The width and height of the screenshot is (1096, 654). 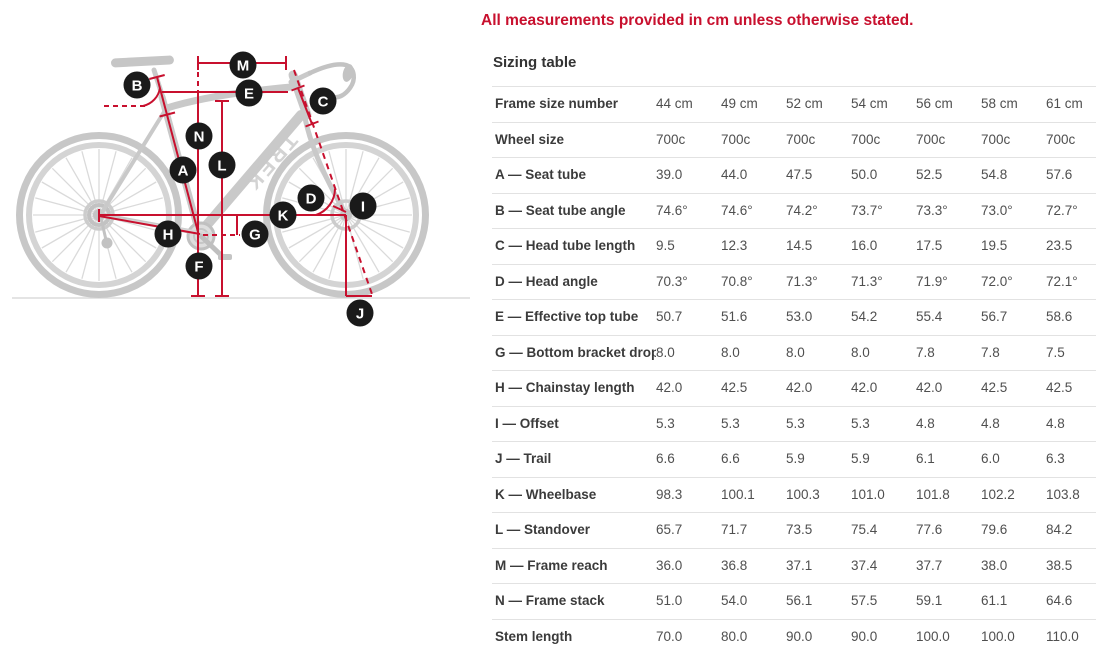 I want to click on row-value: 71.3°, so click(x=883, y=281).